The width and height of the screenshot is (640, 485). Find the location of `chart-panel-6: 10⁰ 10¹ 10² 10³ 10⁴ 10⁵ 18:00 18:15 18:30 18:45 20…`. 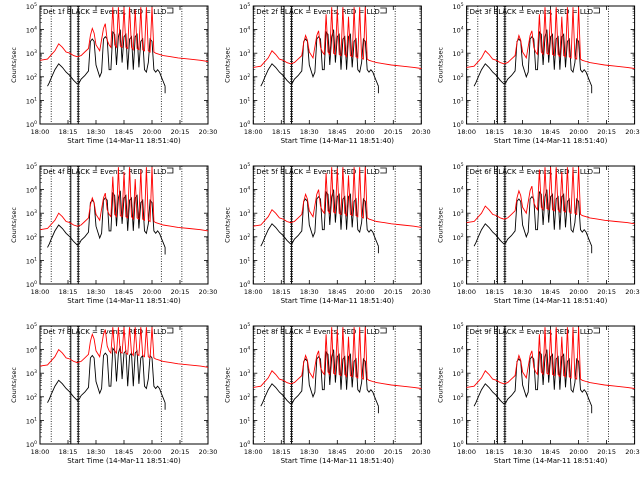

chart-panel-6: 10⁰ 10¹ 10² 10³ 10⁴ 10⁵ 18:00 18:15 18:30 18:45 20… is located at coordinates (538, 233).